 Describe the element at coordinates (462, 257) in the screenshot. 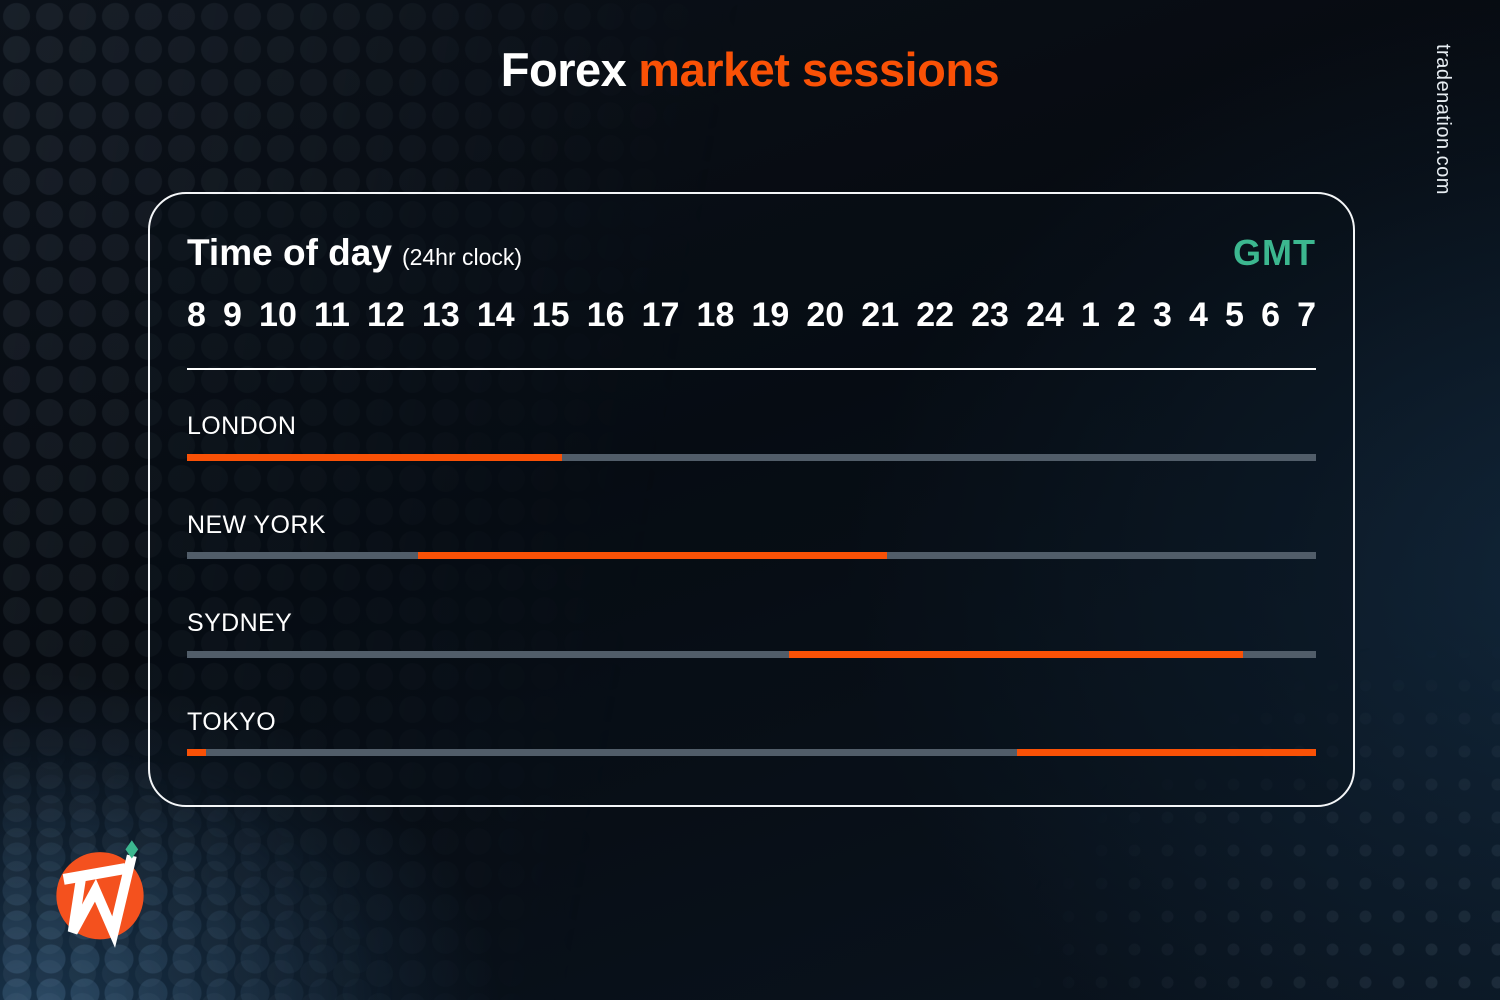

I see `axis-subtitle: (24hr clock)` at that location.